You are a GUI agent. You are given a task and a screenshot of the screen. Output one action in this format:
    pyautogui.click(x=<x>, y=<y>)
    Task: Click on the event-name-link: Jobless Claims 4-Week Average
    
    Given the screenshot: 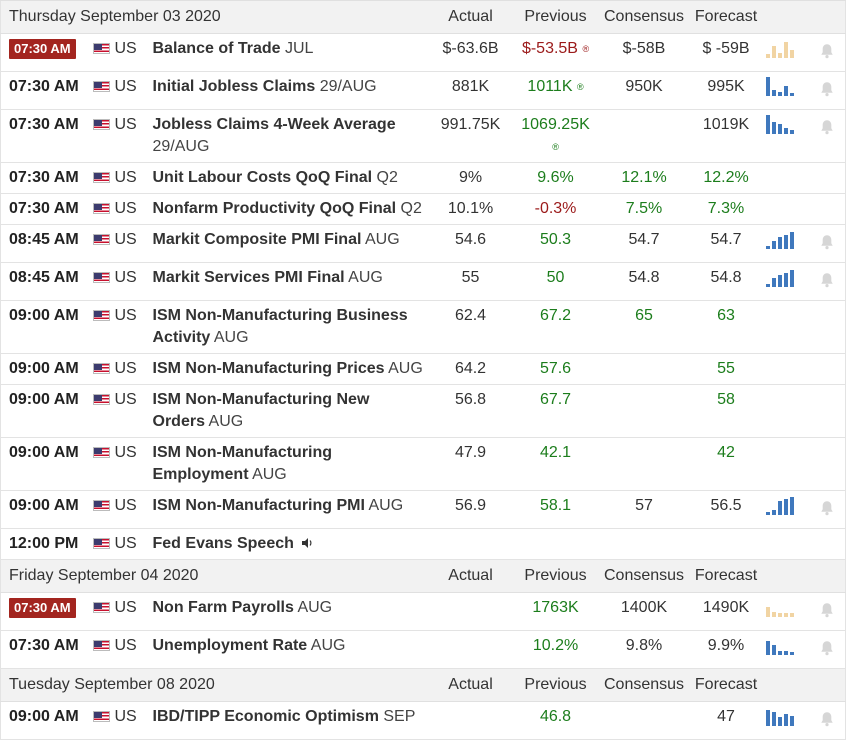 What is the action you would take?
    pyautogui.click(x=274, y=124)
    